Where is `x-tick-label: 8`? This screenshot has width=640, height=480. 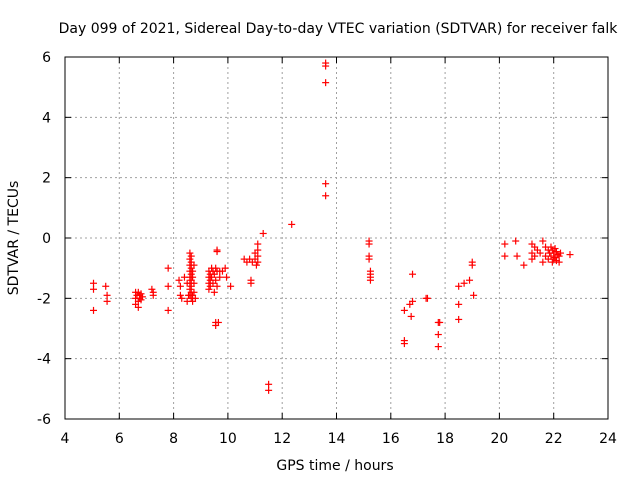
x-tick-label: 8 is located at coordinates (173, 439).